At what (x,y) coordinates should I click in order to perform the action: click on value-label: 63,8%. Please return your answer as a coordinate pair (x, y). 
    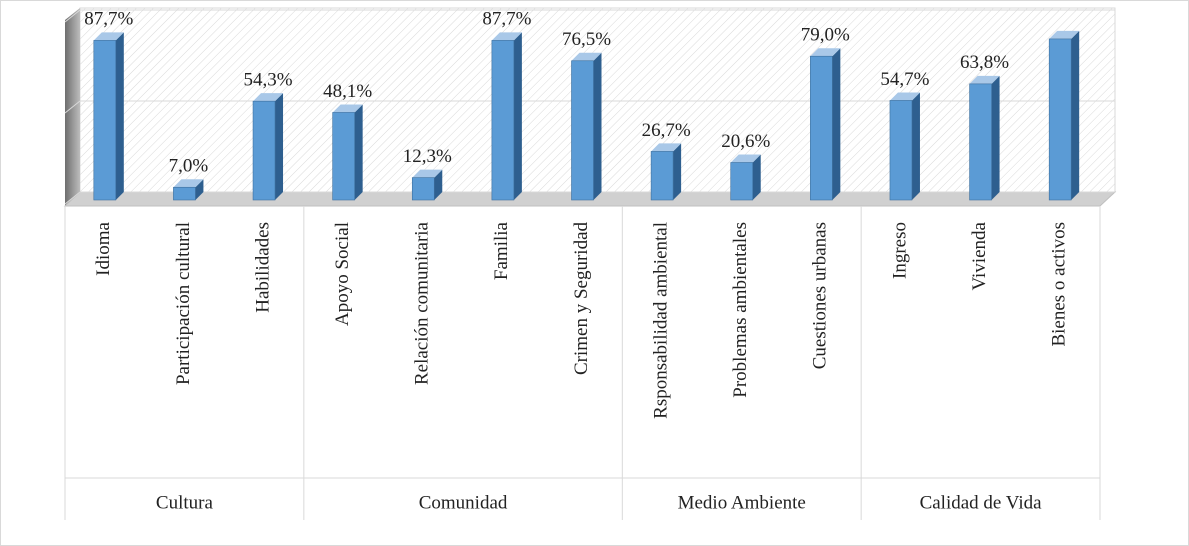
    Looking at the image, I should click on (984, 62).